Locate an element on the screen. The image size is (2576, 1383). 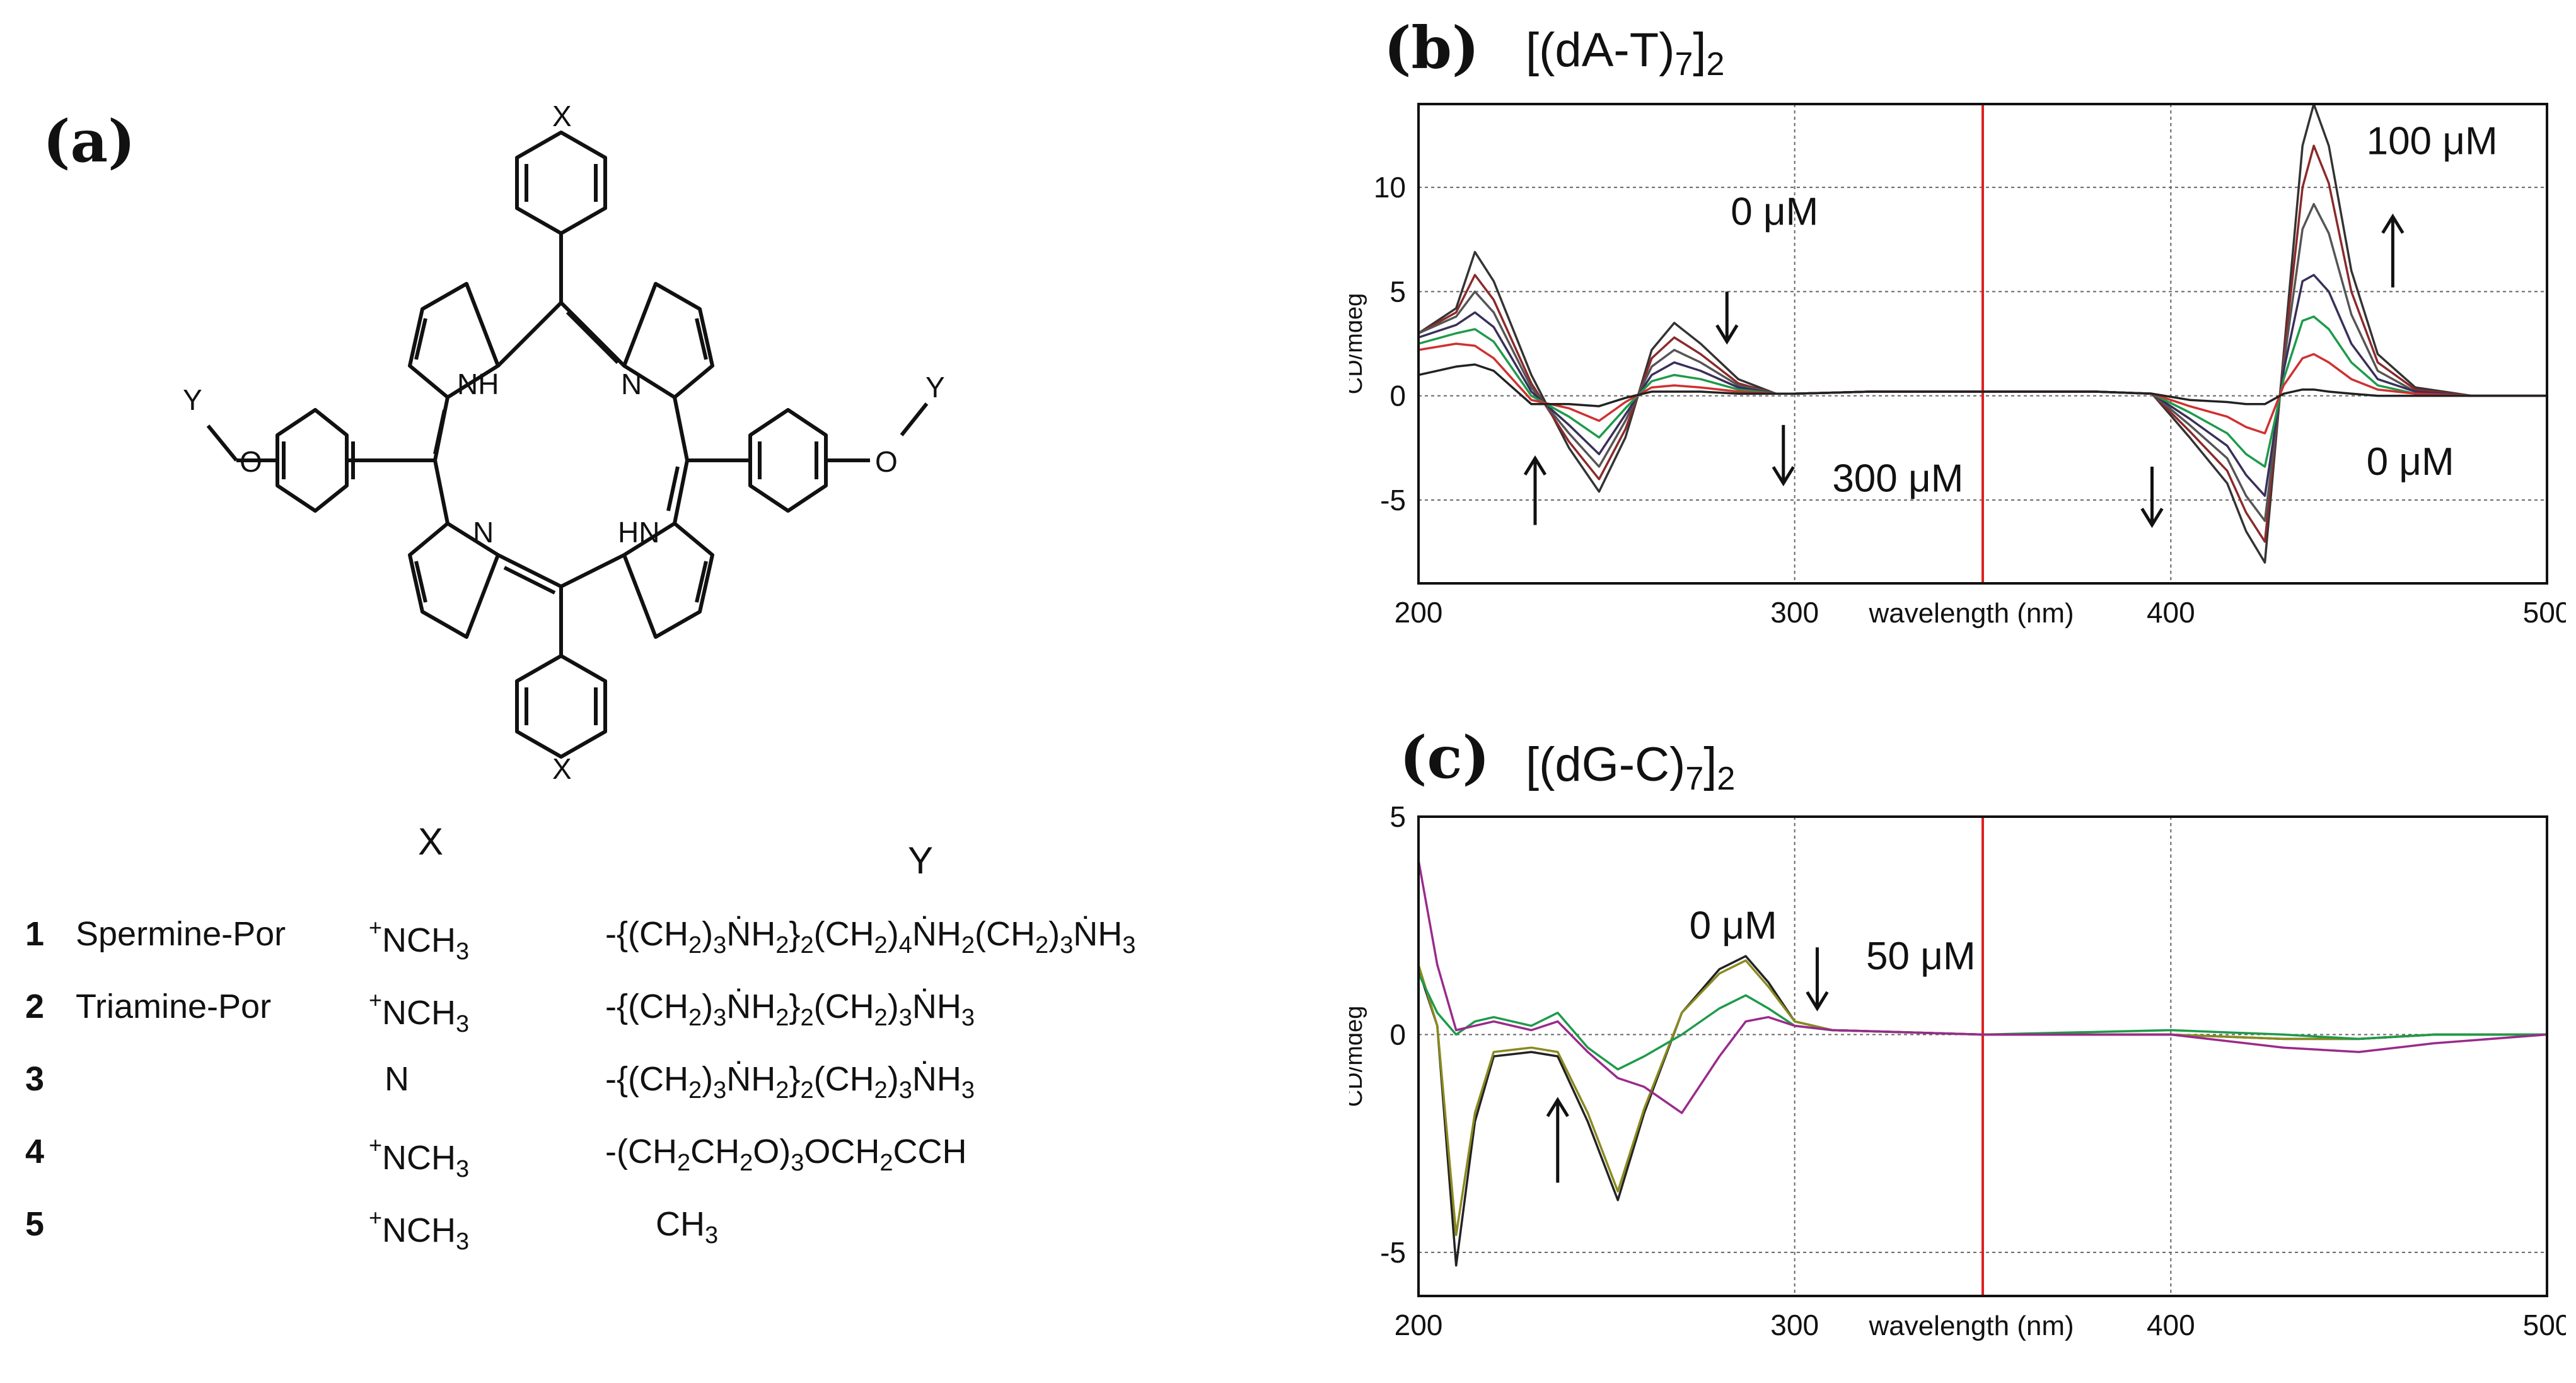
panel-c-label: (c) is located at coordinates (1445, 757).